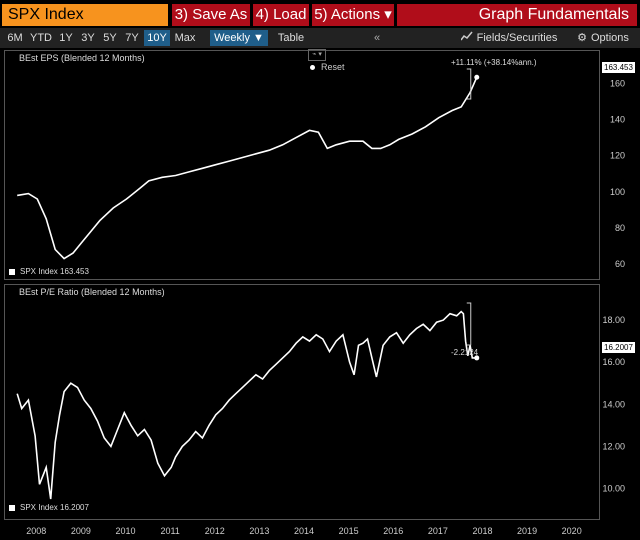 This screenshot has height=540, width=640. I want to click on y-tick-label: 18.00, so click(613, 320).